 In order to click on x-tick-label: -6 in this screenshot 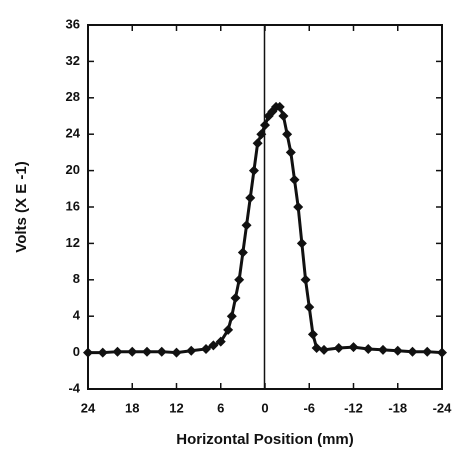, I will do `click(309, 407)`.